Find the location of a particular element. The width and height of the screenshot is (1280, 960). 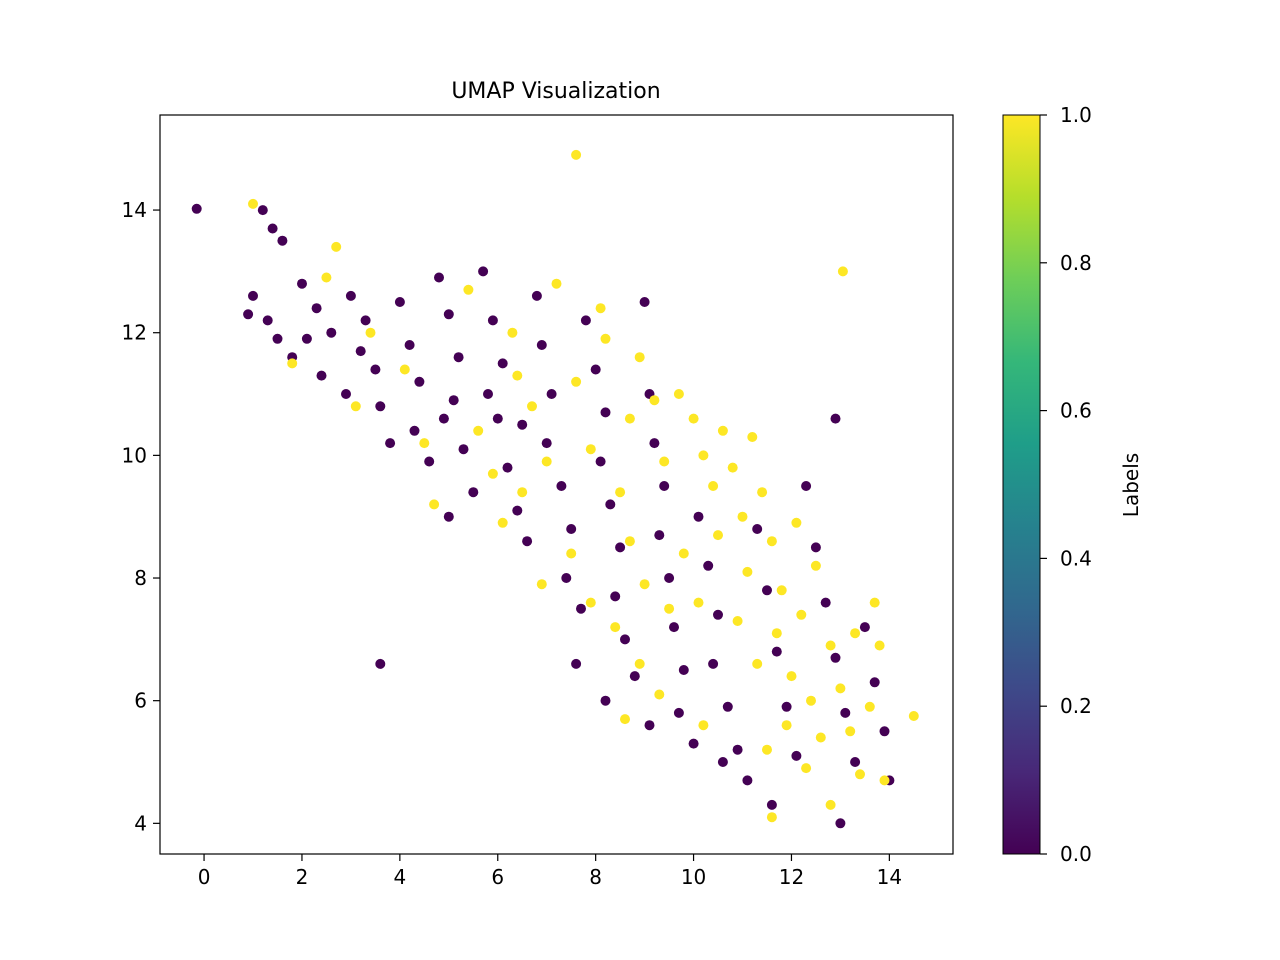

colorbar-tick-label: 0.2 is located at coordinates (1076, 706).